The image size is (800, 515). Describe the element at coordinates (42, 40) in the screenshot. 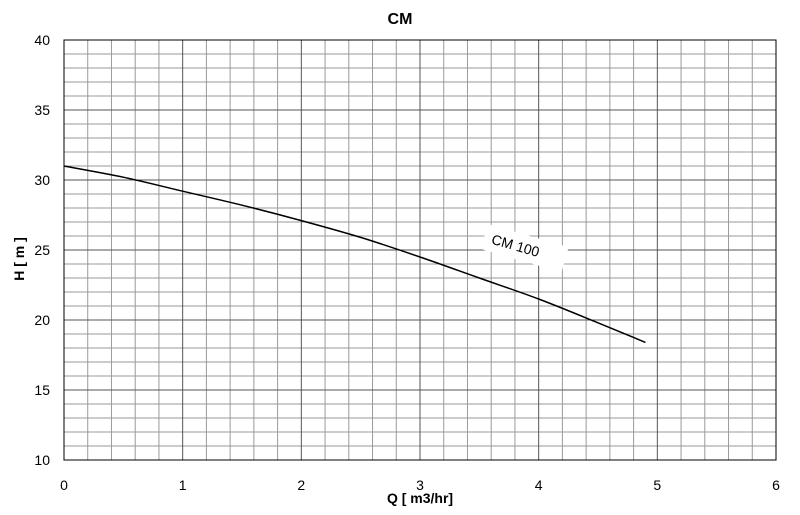

I see `y-tick-label: 40` at that location.